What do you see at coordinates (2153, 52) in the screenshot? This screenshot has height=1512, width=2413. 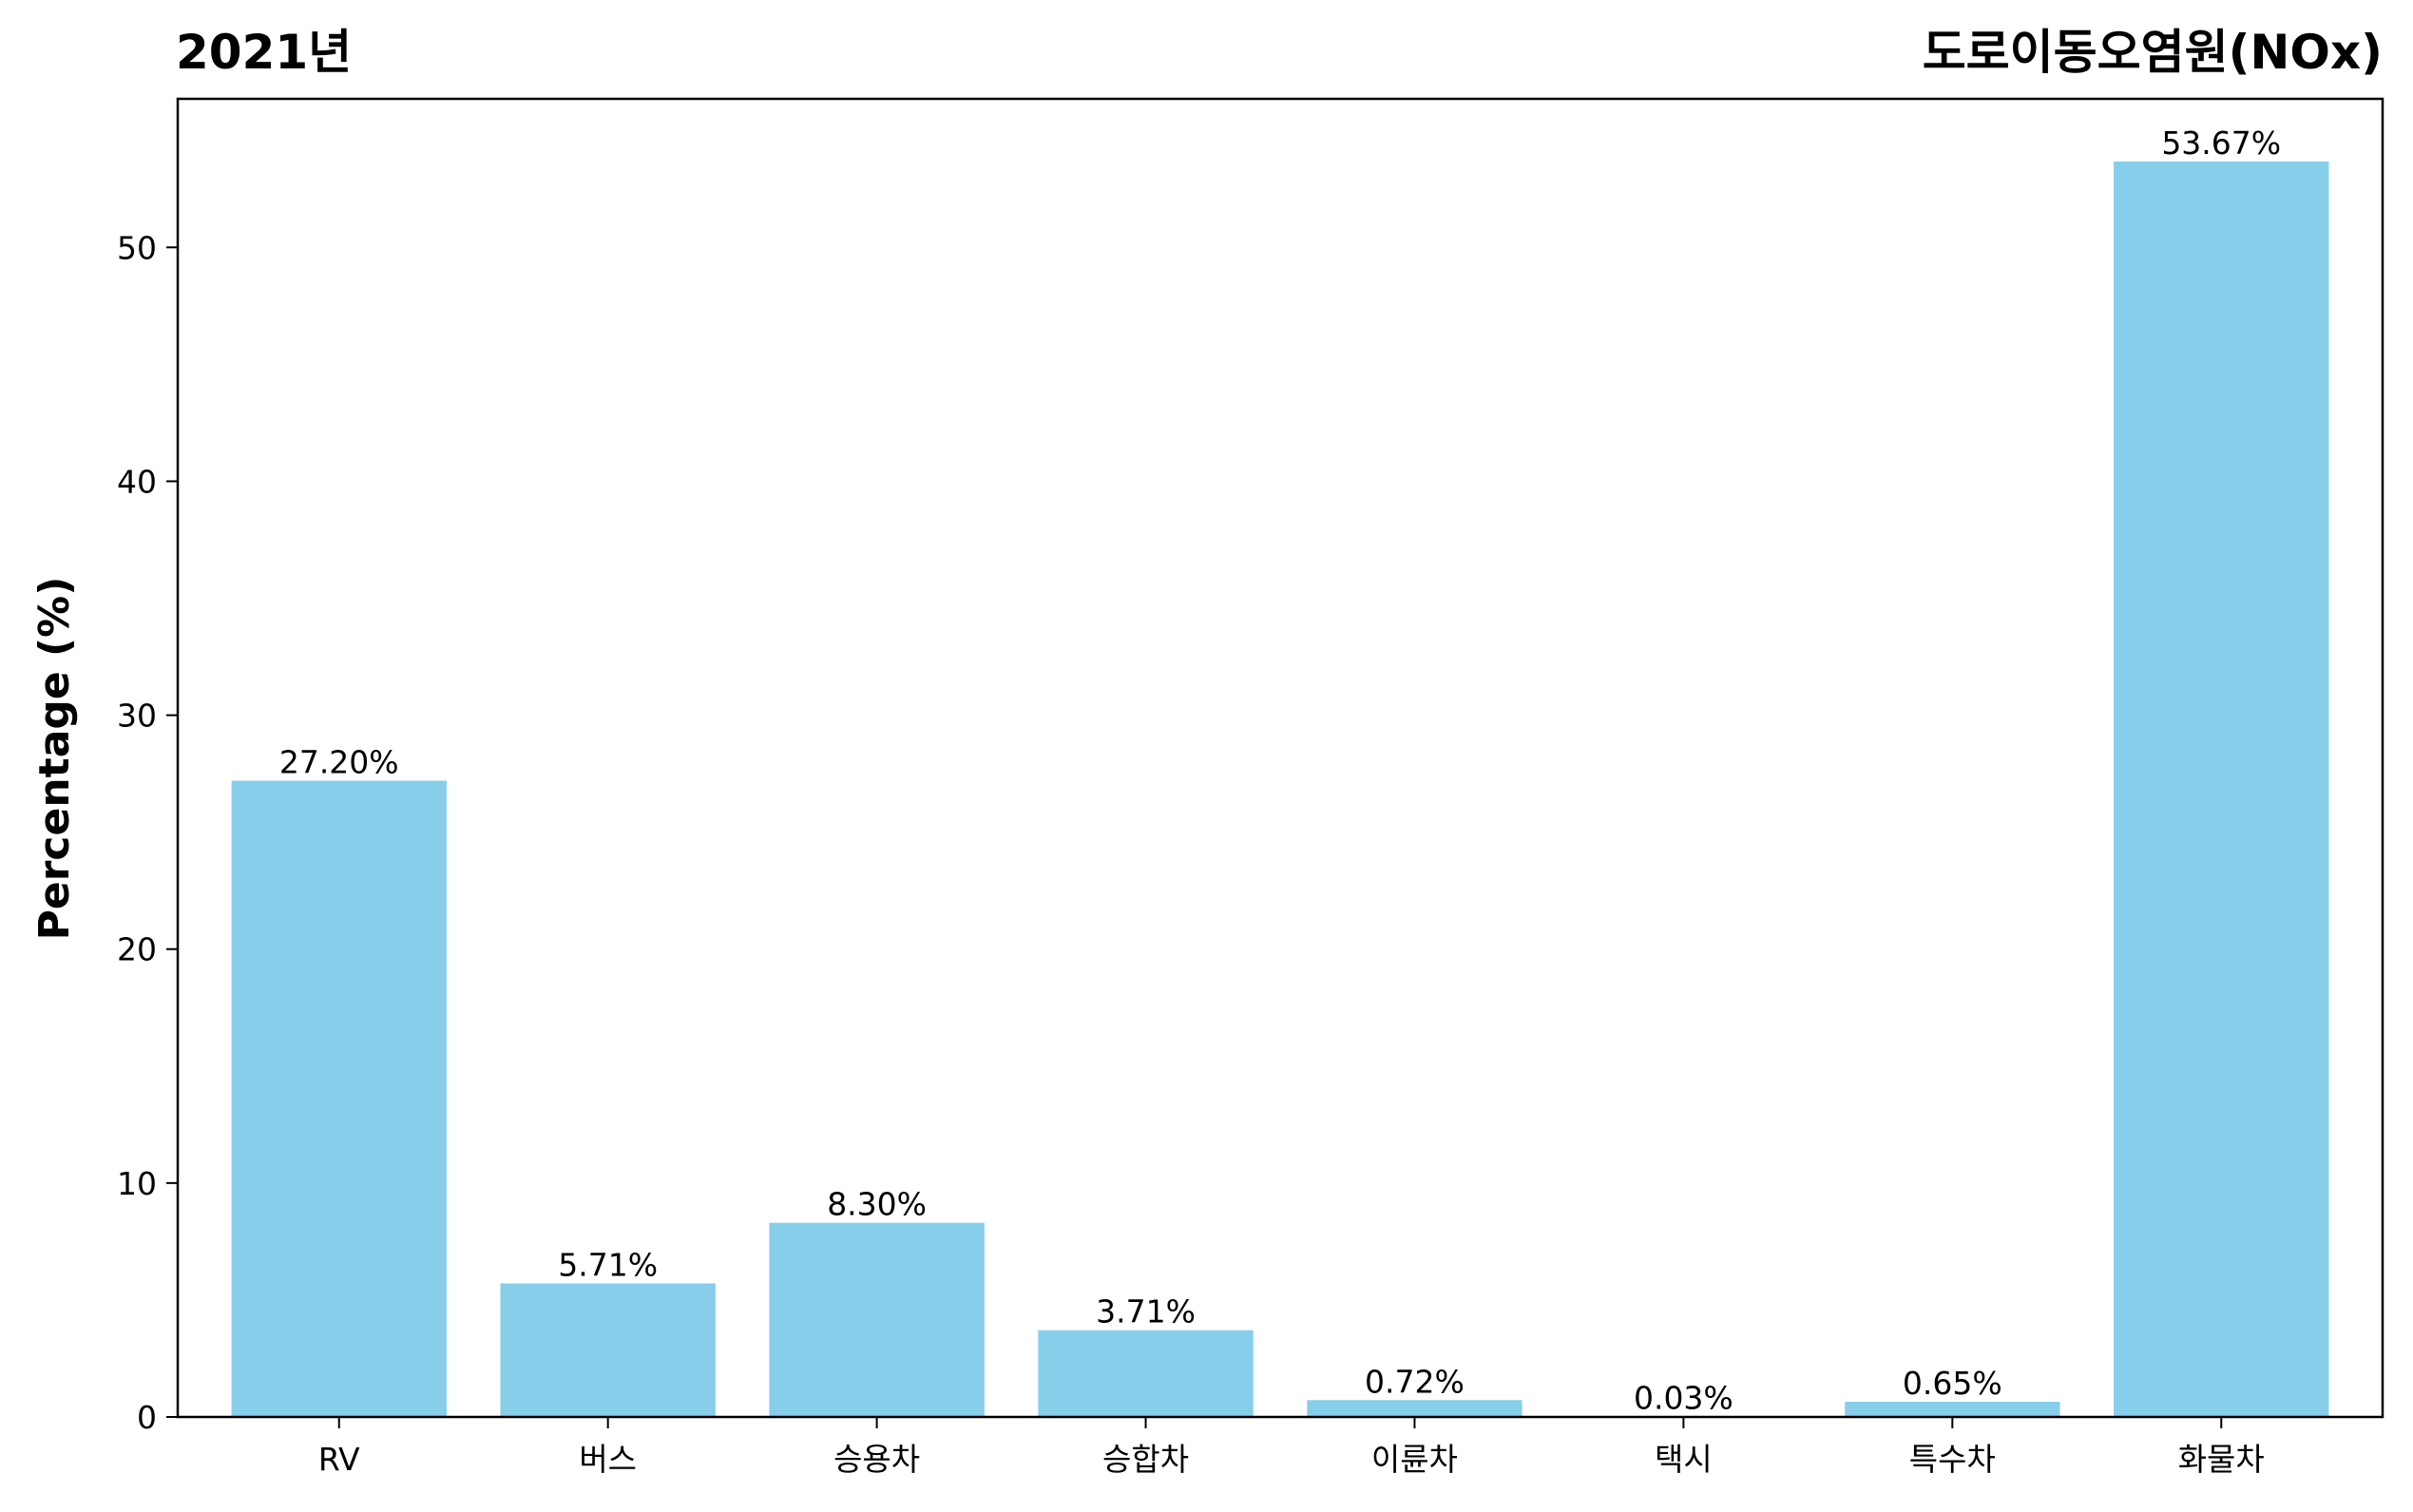 I see `chart-title-category: 도로이동오염원(NOx)` at bounding box center [2153, 52].